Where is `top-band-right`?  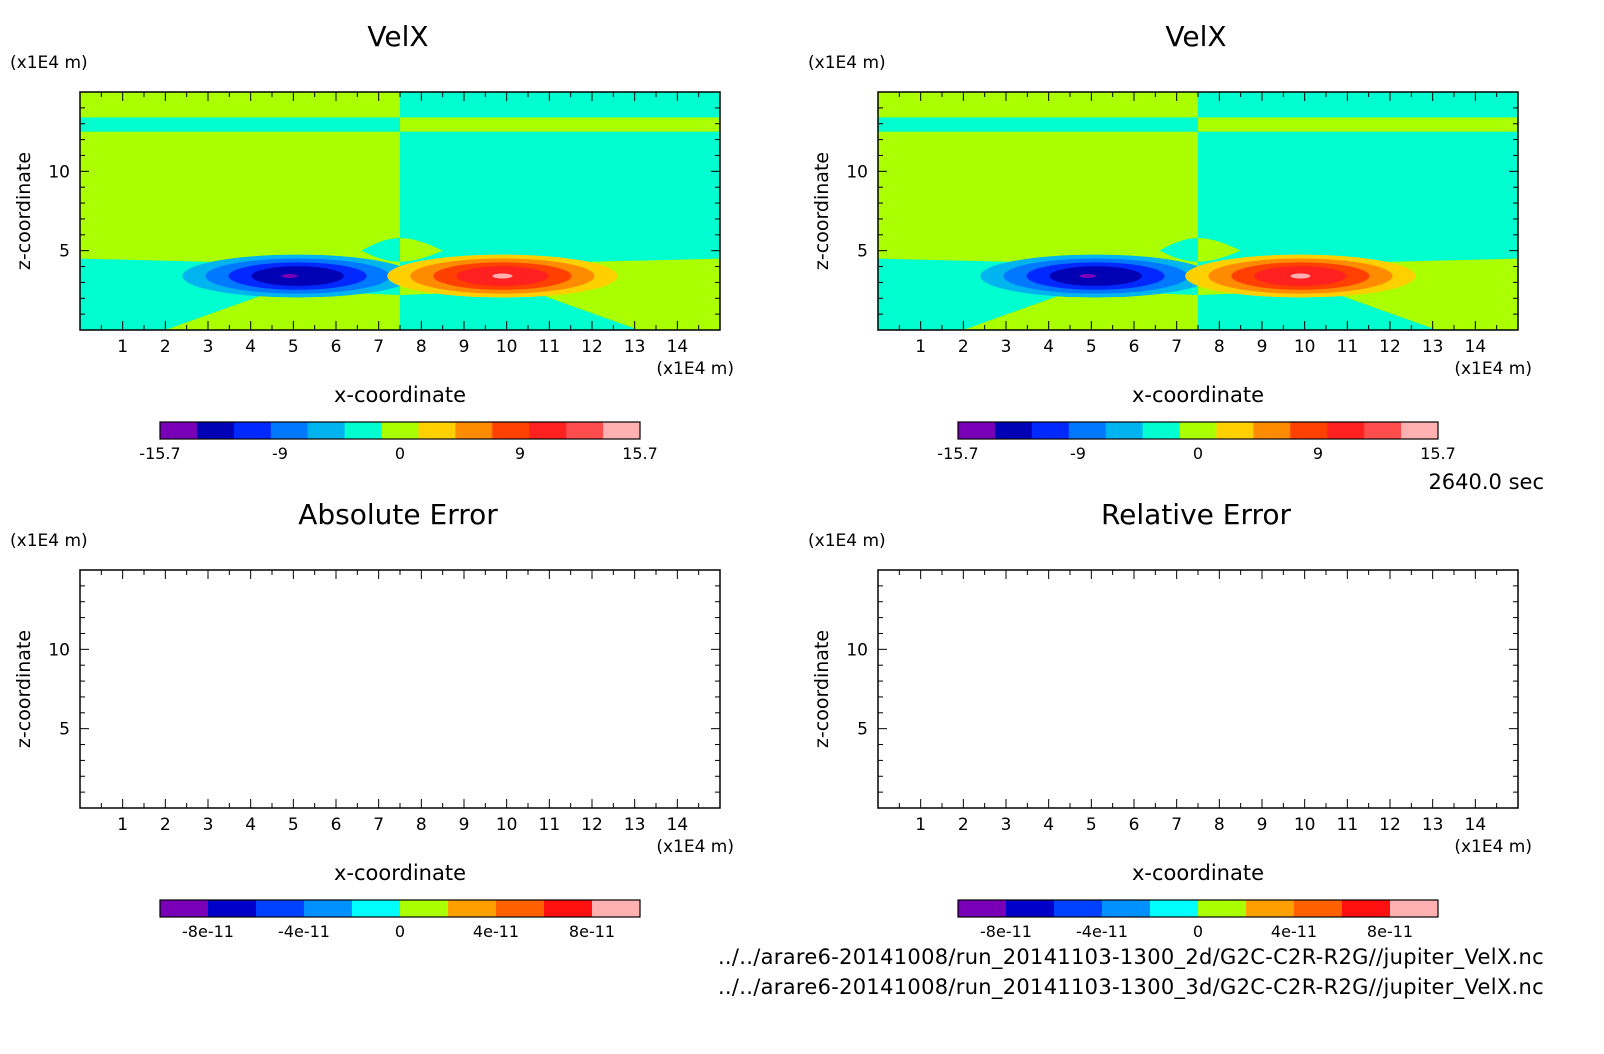
top-band-right is located at coordinates (560, 124).